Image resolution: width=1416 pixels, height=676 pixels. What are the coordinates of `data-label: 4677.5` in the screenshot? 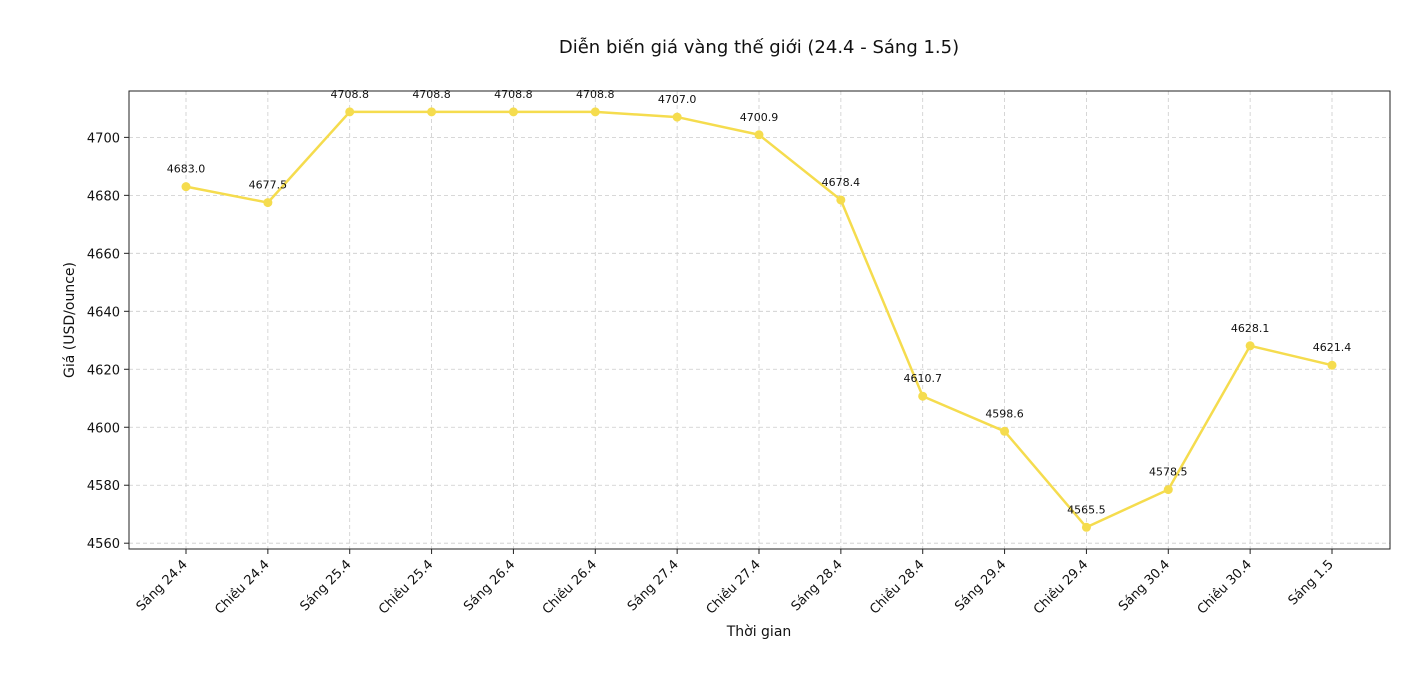 It's located at (268, 185).